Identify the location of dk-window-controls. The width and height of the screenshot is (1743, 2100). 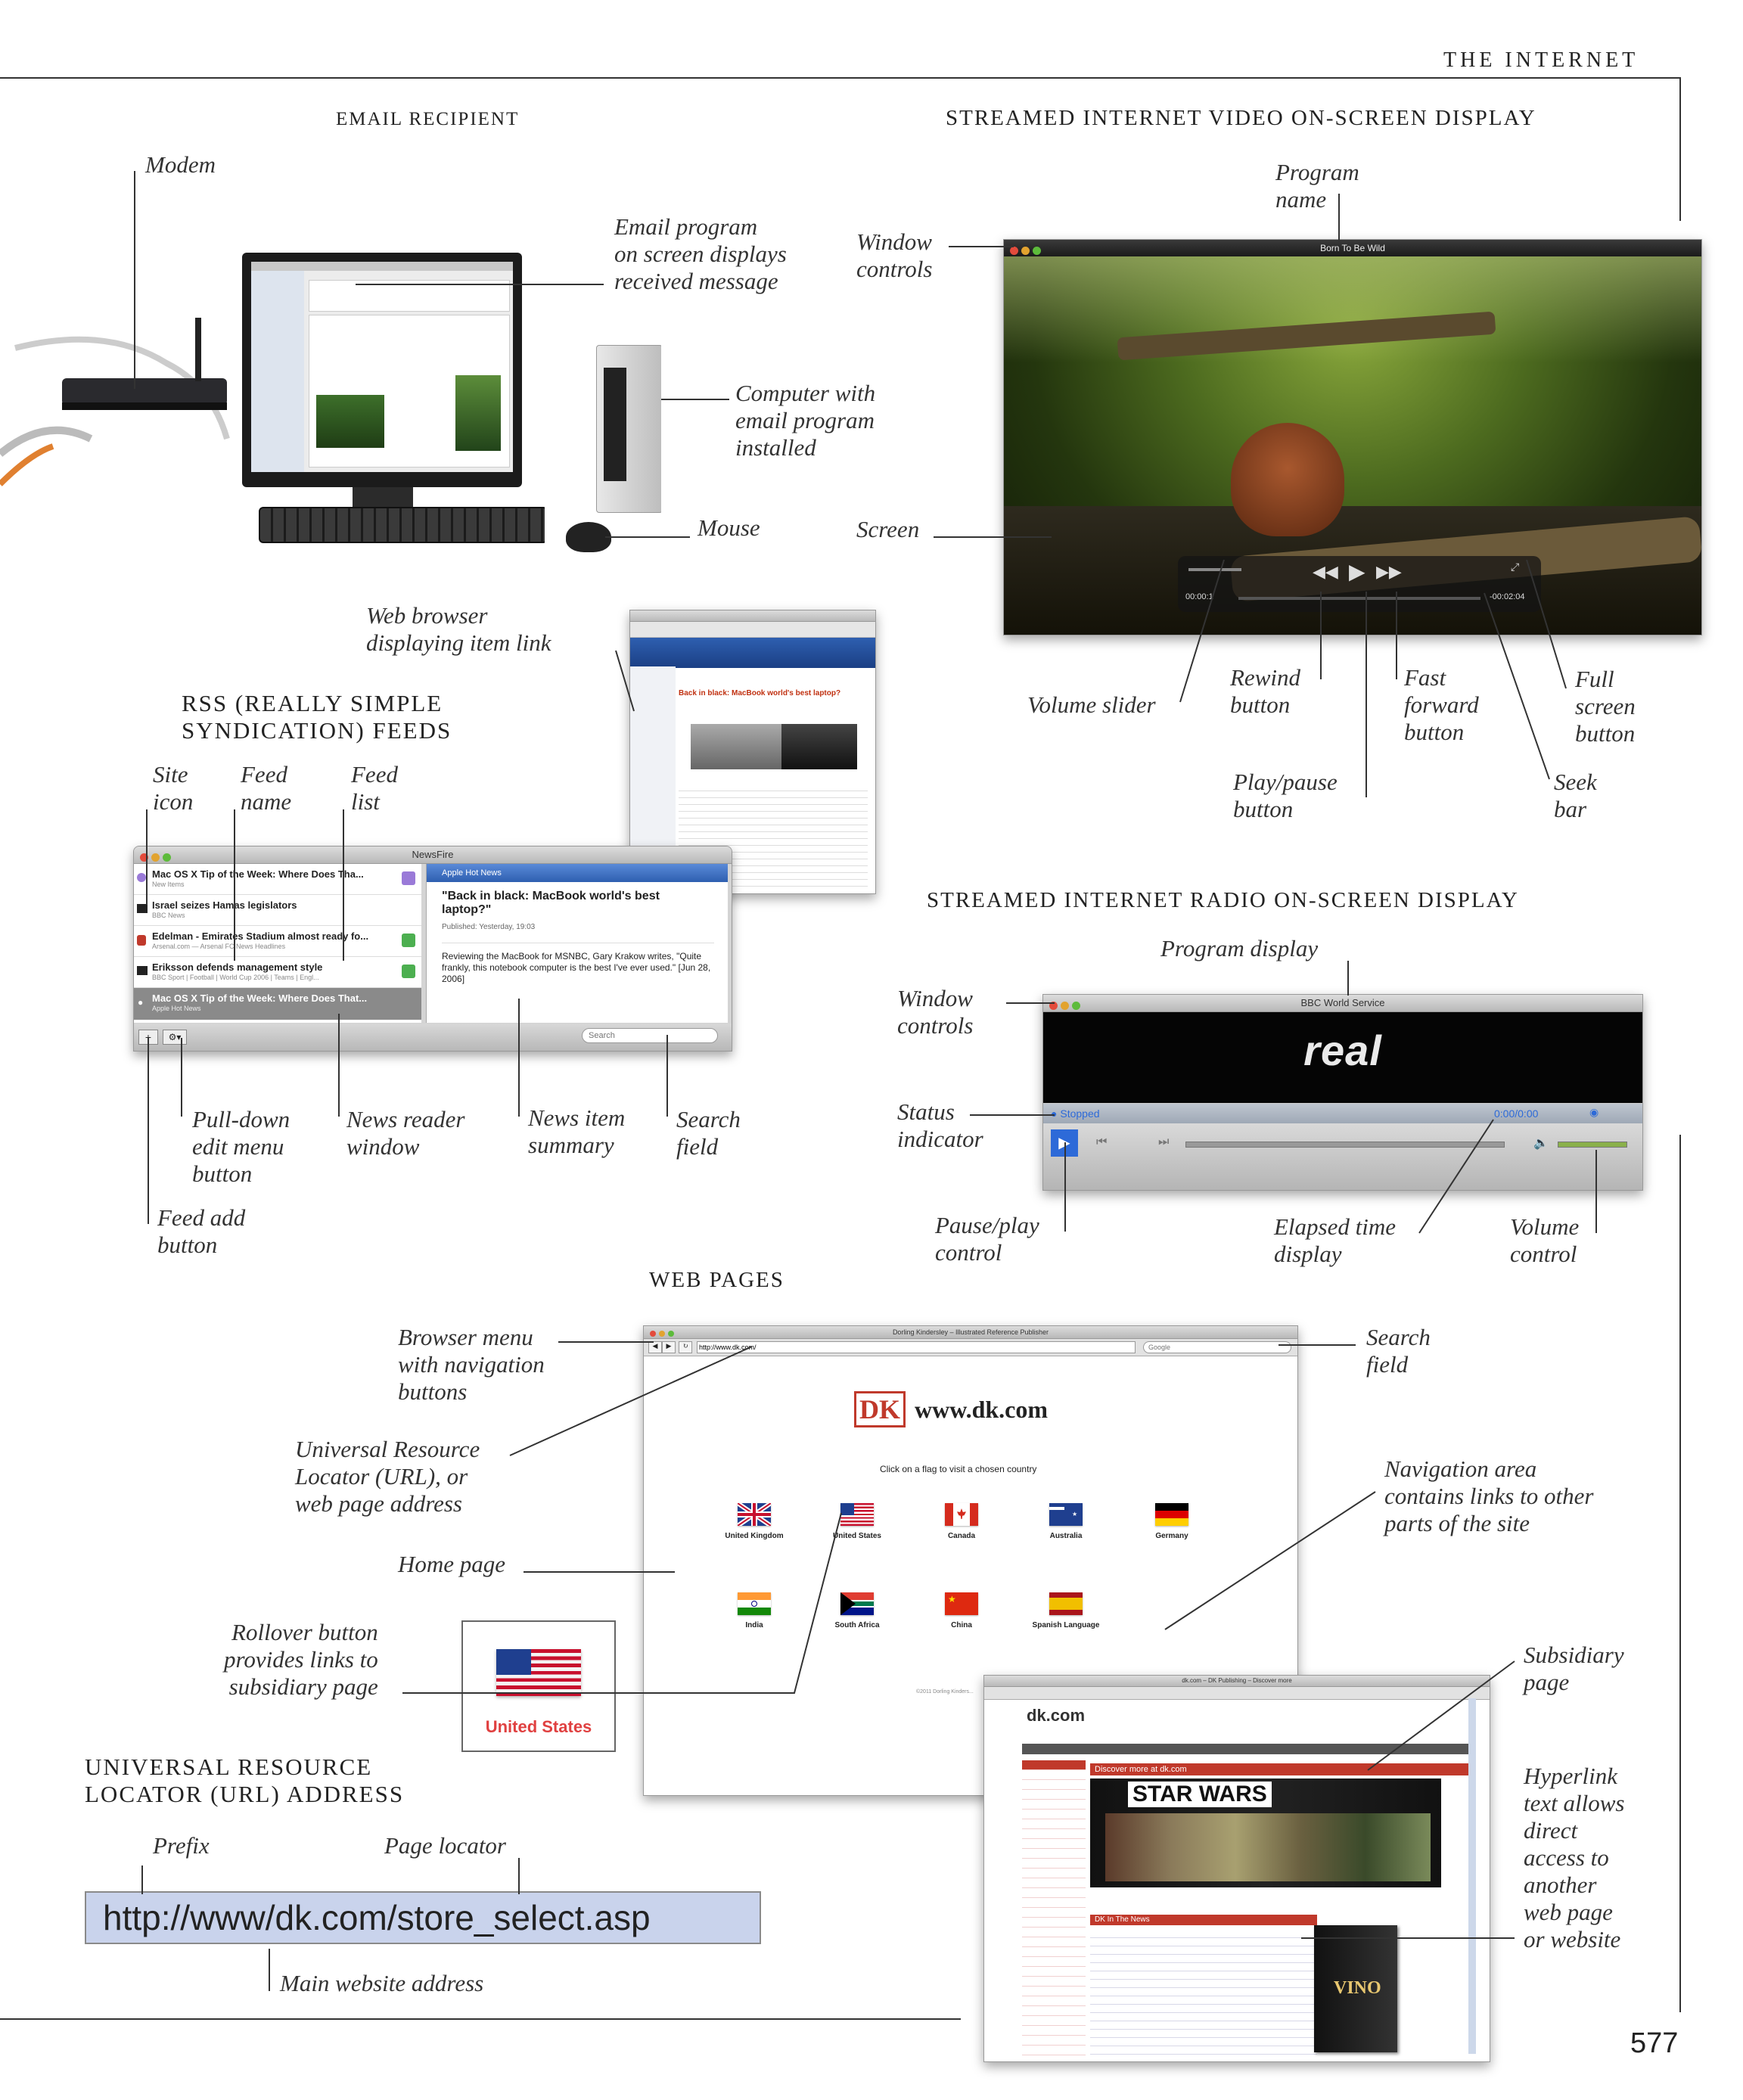
(663, 1334).